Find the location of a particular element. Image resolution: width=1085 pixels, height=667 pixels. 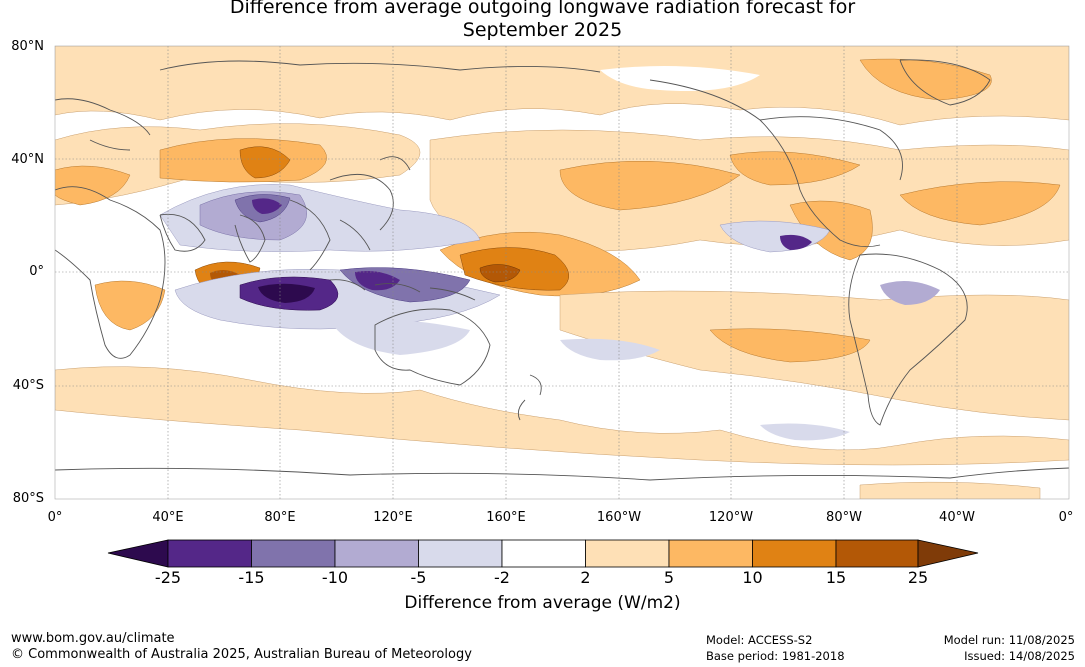

anomaly-region-west-pacific-max is located at coordinates (500, 273).